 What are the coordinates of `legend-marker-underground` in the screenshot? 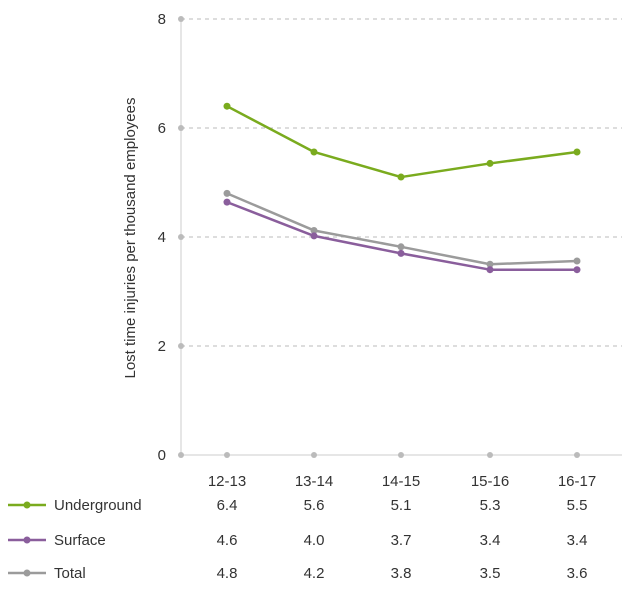 It's located at (27, 505).